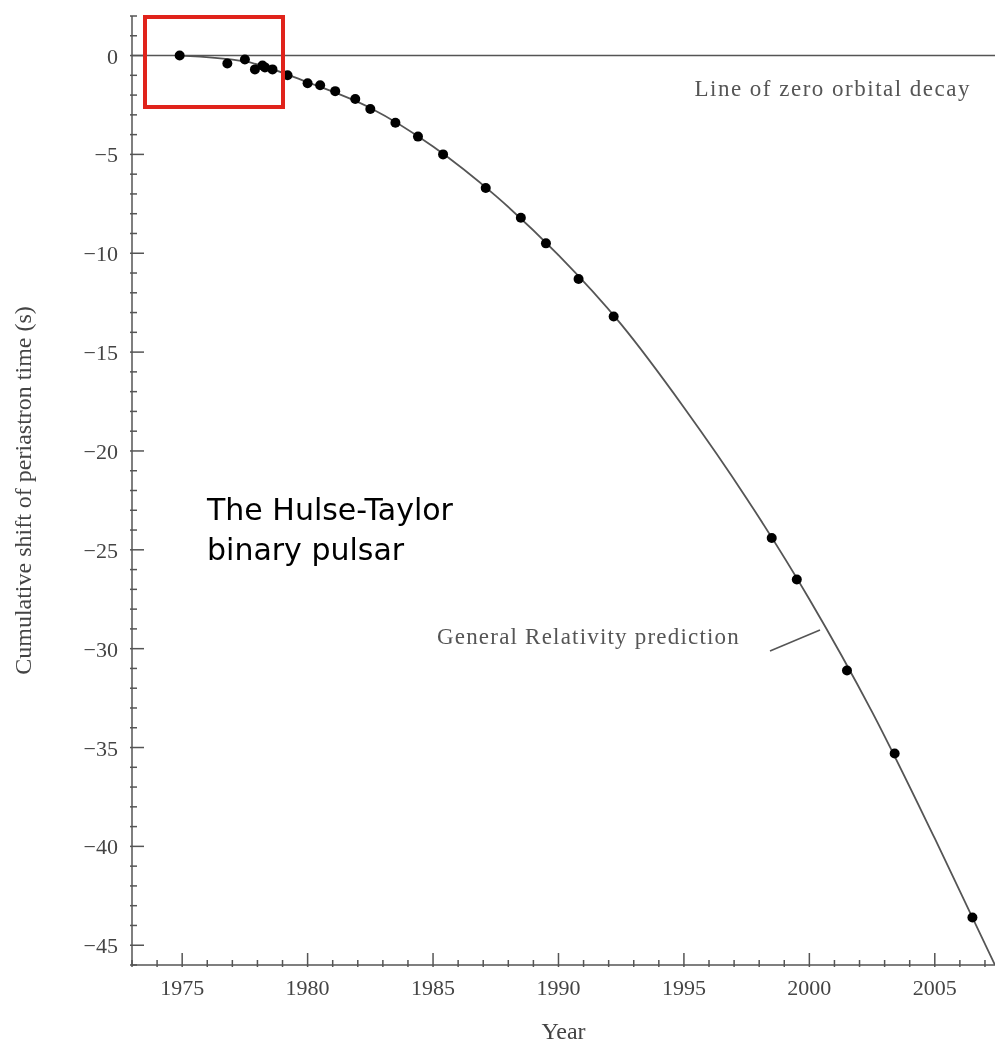  What do you see at coordinates (100, 451) in the screenshot?
I see `y-tick-label: −20` at bounding box center [100, 451].